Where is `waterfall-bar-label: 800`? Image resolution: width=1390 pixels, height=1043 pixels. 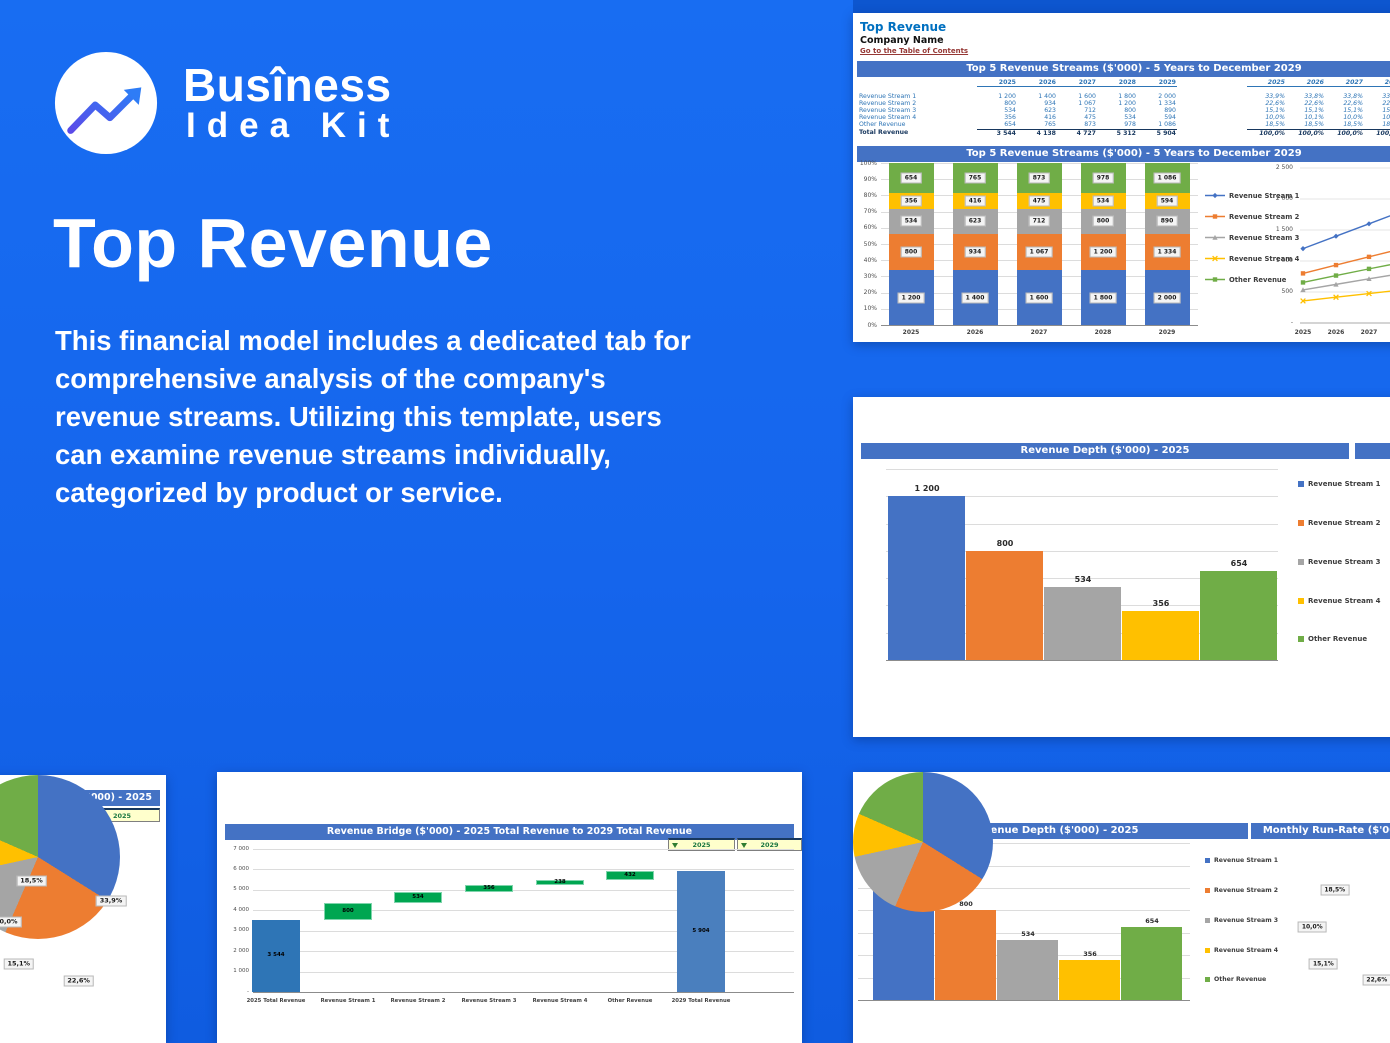
waterfall-bar-label: 800 is located at coordinates (348, 910).